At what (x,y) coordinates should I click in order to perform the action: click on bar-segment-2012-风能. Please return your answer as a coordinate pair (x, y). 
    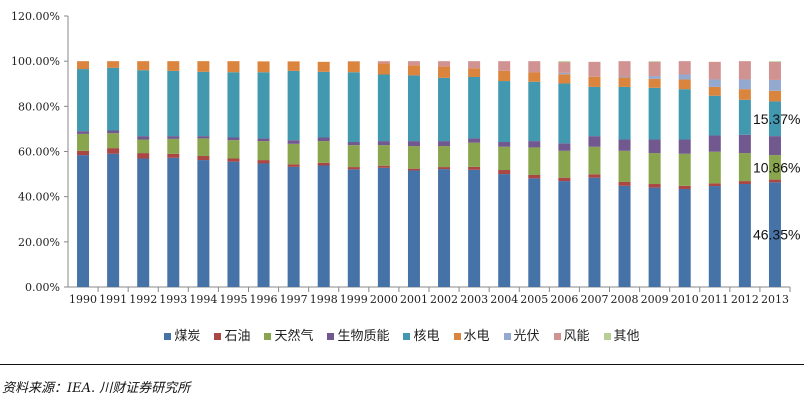
    Looking at the image, I should click on (744, 70).